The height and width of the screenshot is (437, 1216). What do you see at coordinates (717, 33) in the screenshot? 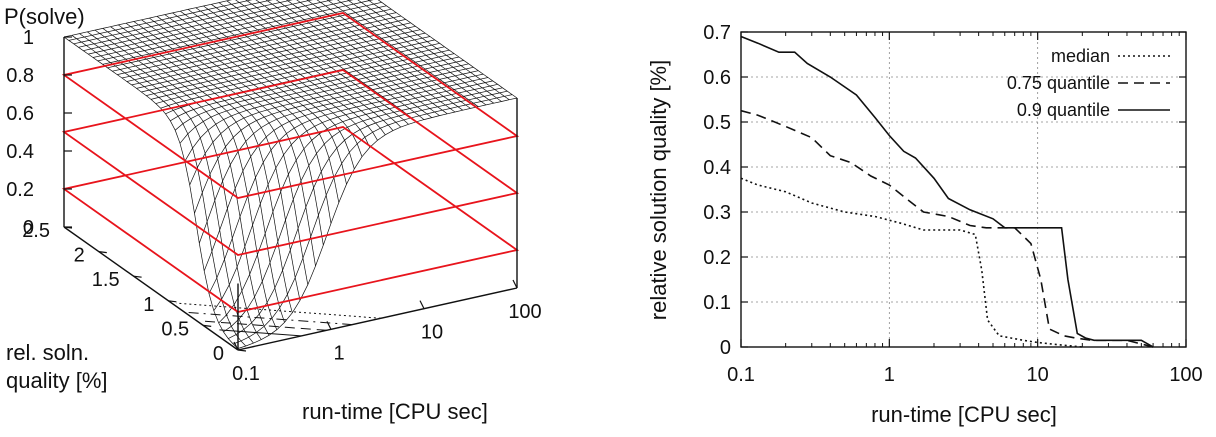
I see `y-tick-label: 0.7` at bounding box center [717, 33].